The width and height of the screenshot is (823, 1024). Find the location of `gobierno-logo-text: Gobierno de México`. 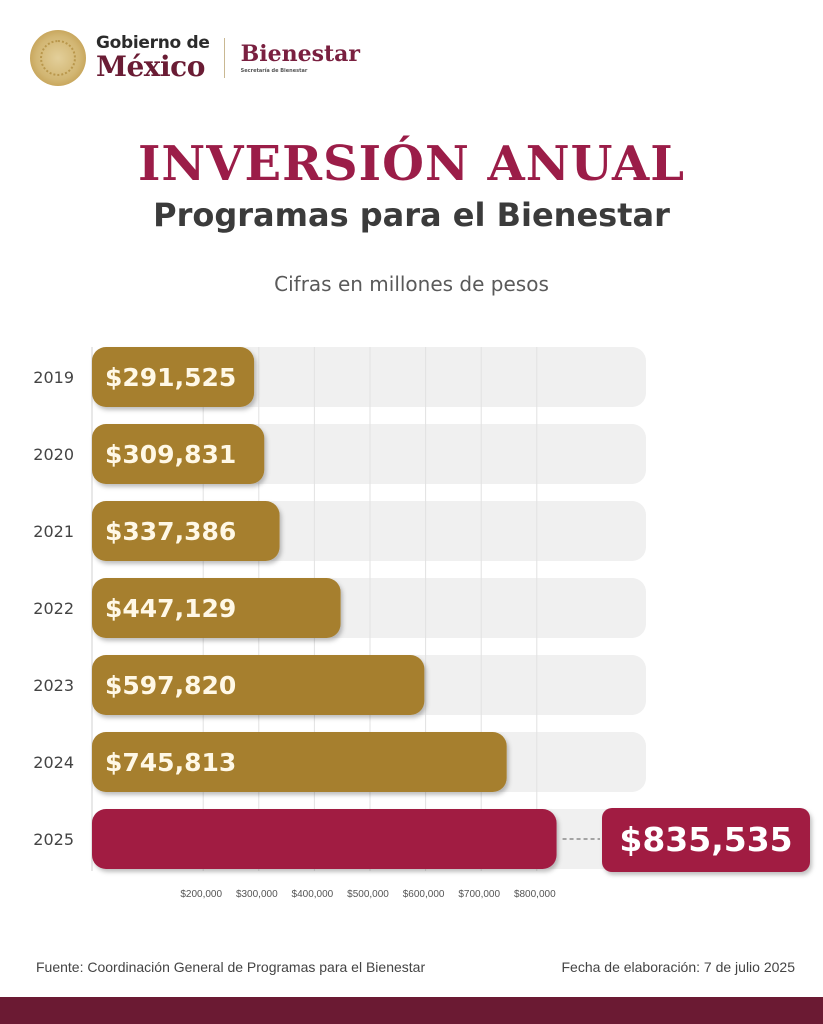

gobierno-logo-text: Gobierno de México is located at coordinates (153, 58).